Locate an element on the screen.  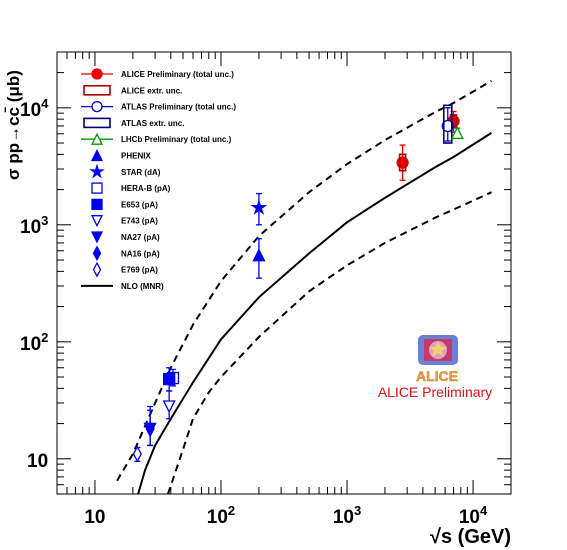
legend-entry: E769 (pA) is located at coordinates (125, 269).